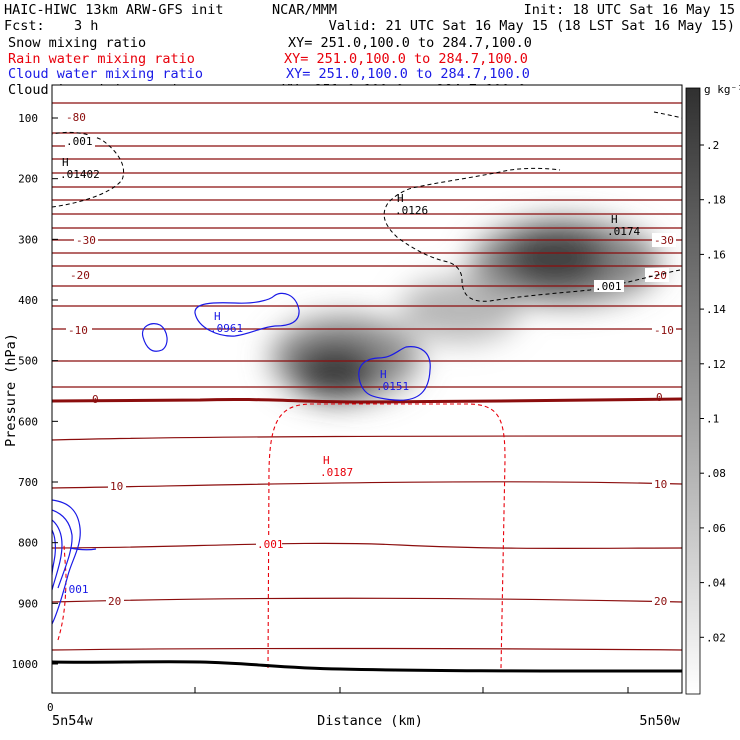 The height and width of the screenshot is (740, 740). Describe the element at coordinates (623, 231) in the screenshot. I see `max-value-label: .0174` at that location.